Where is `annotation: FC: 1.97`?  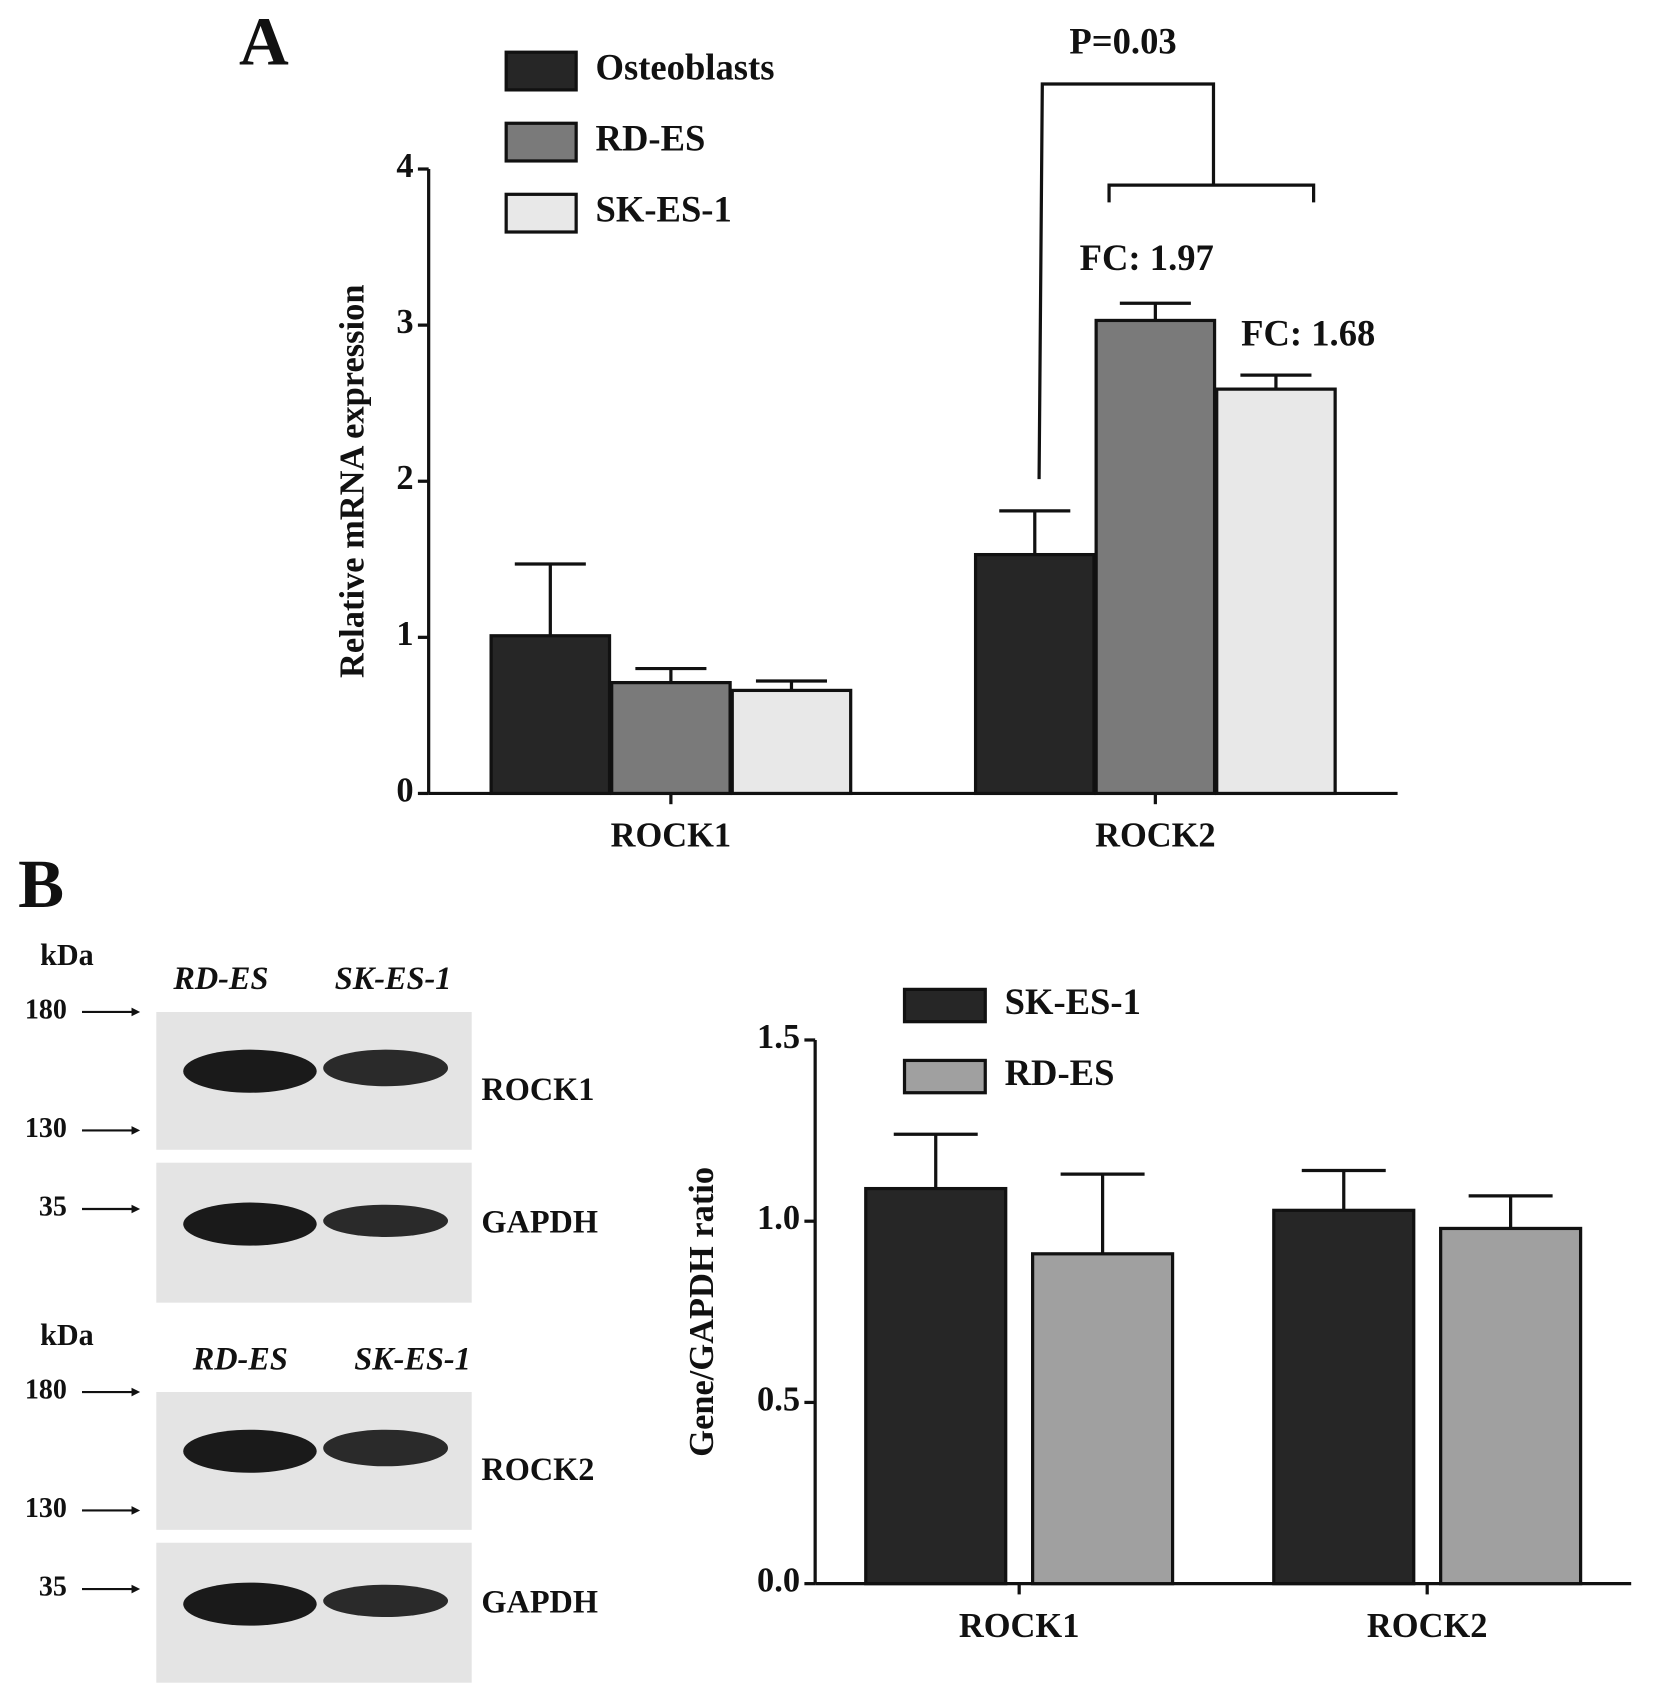
annotation: FC: 1.97 is located at coordinates (1147, 257).